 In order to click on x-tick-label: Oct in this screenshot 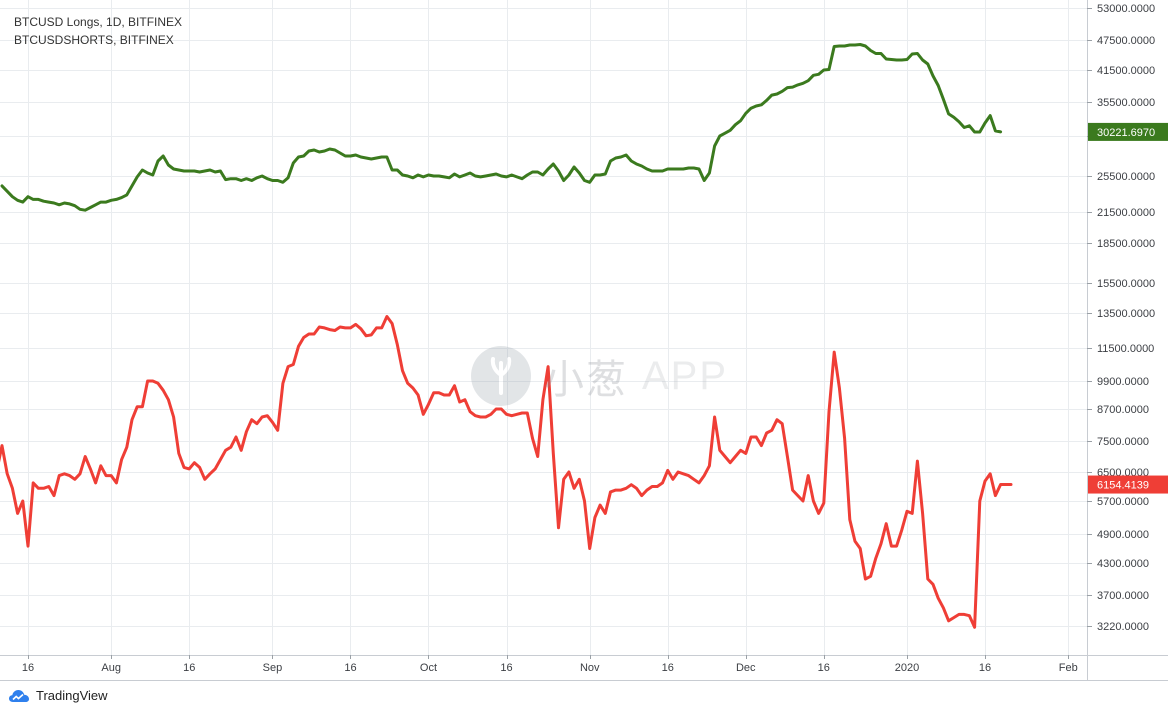, I will do `click(428, 668)`.